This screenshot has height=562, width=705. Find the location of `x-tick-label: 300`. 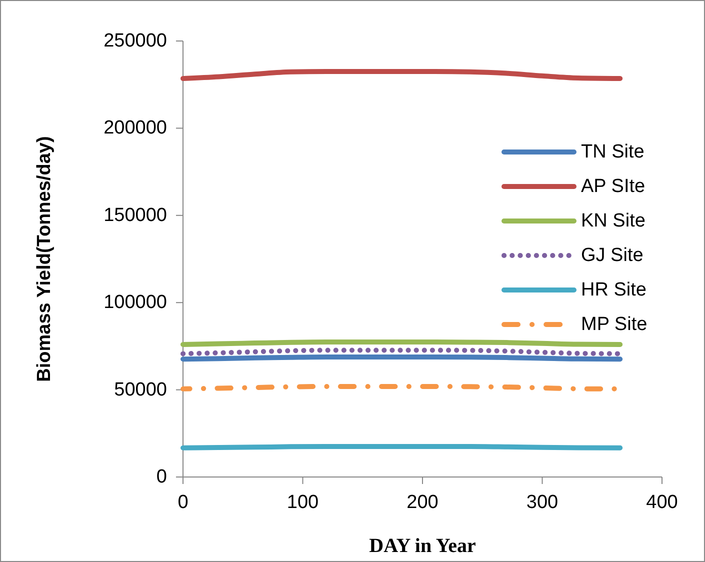

x-tick-label: 300 is located at coordinates (542, 502).